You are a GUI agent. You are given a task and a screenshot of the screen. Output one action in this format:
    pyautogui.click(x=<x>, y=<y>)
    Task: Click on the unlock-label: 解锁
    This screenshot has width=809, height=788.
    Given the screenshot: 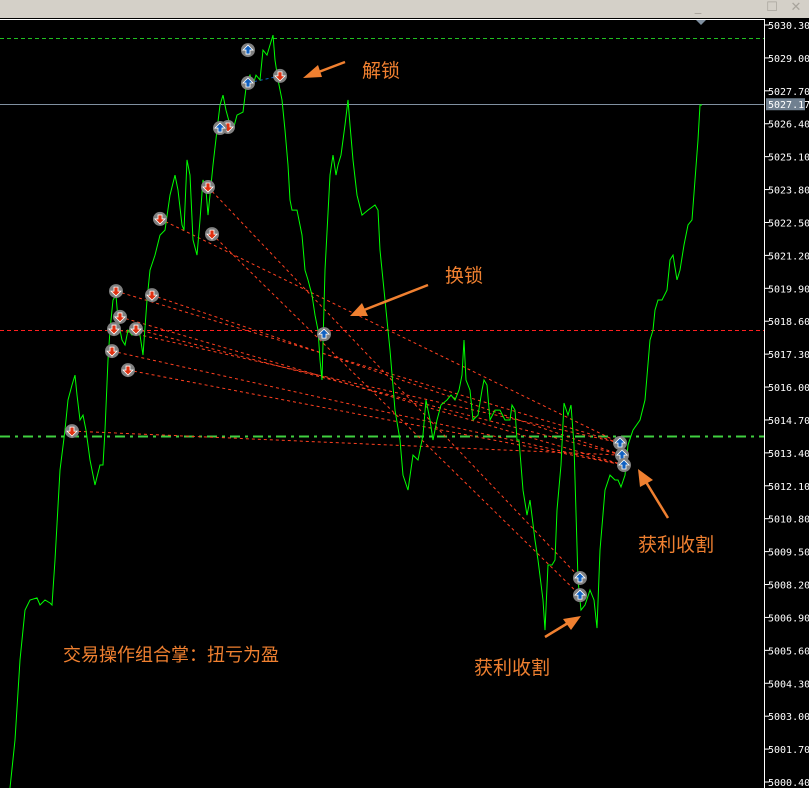 What is the action you would take?
    pyautogui.click(x=381, y=71)
    